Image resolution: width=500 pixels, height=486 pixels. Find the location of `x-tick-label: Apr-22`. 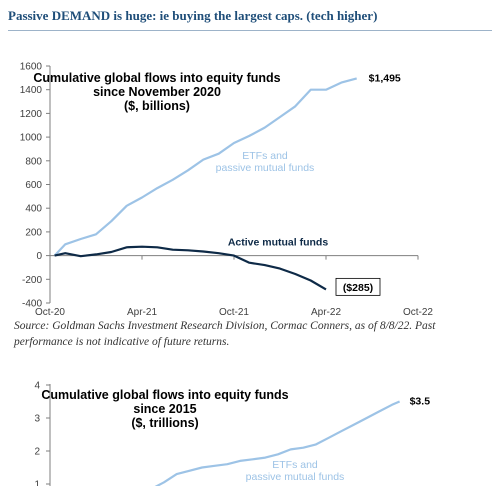

x-tick-label: Apr-22 is located at coordinates (326, 312).